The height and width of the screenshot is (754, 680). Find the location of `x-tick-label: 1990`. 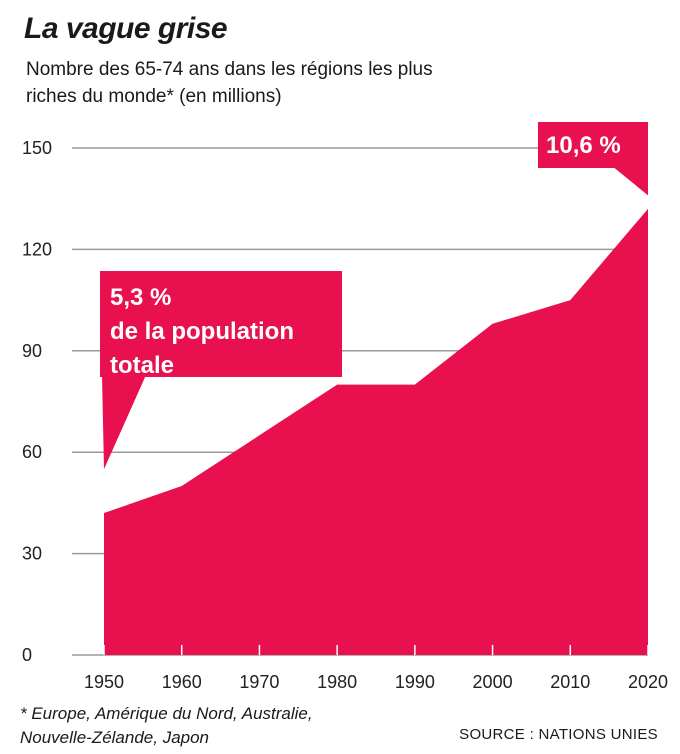

x-tick-label: 1990 is located at coordinates (415, 682).